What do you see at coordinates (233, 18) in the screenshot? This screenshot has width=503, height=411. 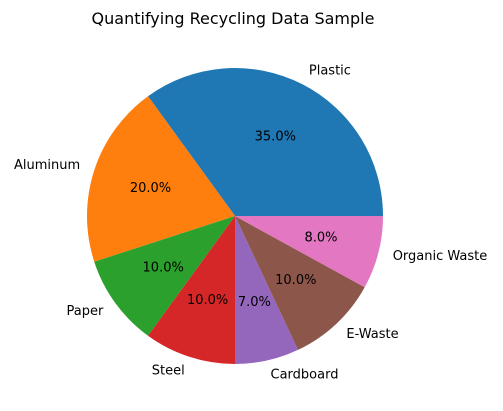 I see `chart-title: Quantifying Recycling Data Sample` at bounding box center [233, 18].